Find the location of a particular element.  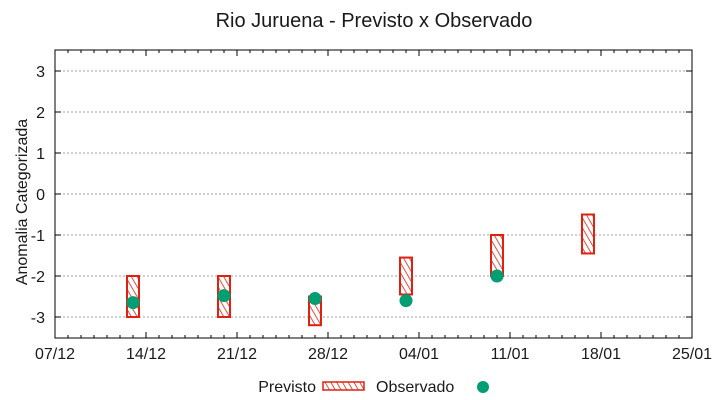

y-tick-label: 0 is located at coordinates (40, 195).